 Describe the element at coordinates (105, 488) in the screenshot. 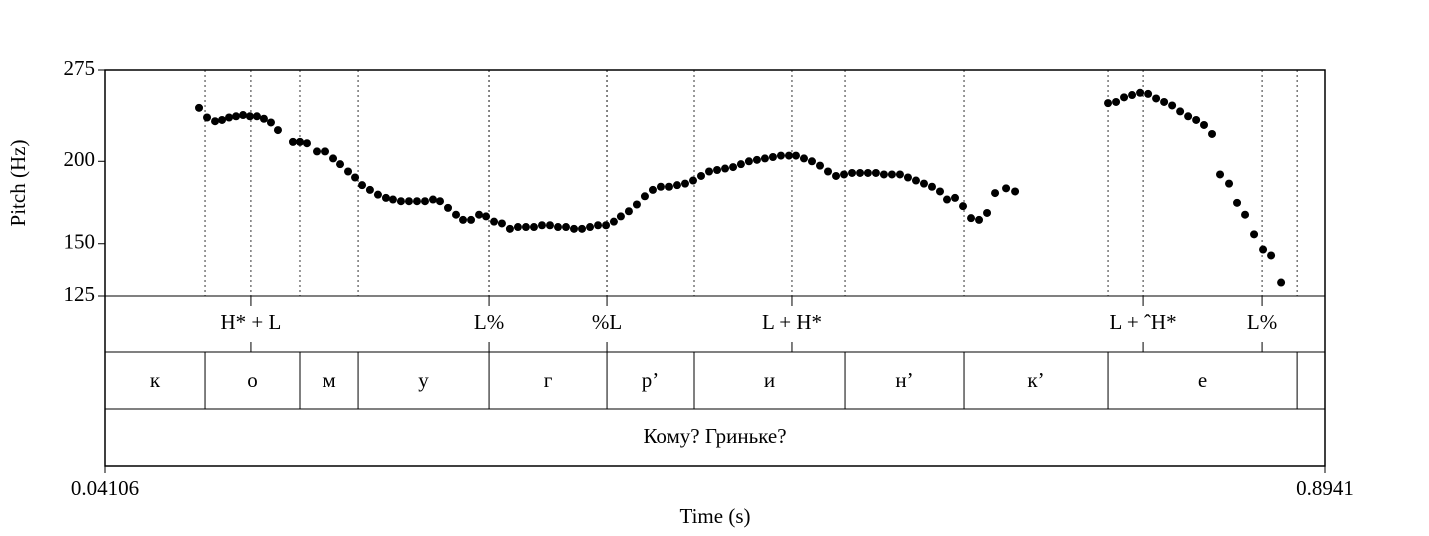

I see `x-tick-label: 0.04106` at that location.